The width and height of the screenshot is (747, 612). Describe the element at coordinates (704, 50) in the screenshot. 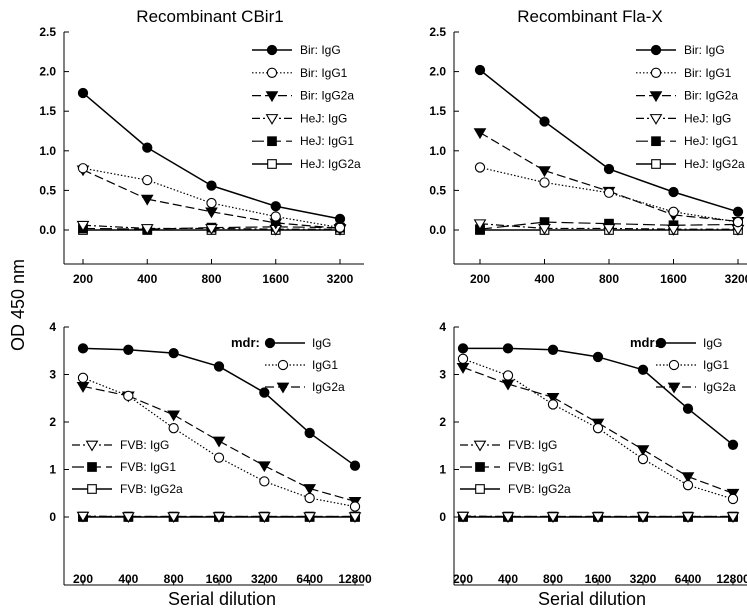

I see `legend-label: Bir: IgG` at that location.